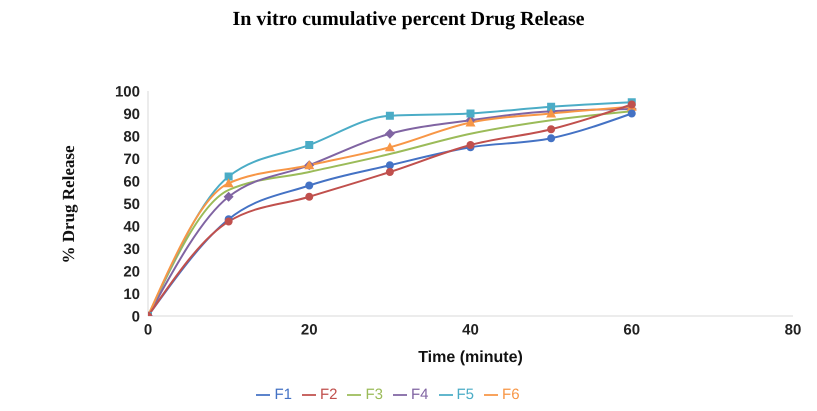 The image size is (817, 411). I want to click on y-tick-label: 90, so click(131, 114).